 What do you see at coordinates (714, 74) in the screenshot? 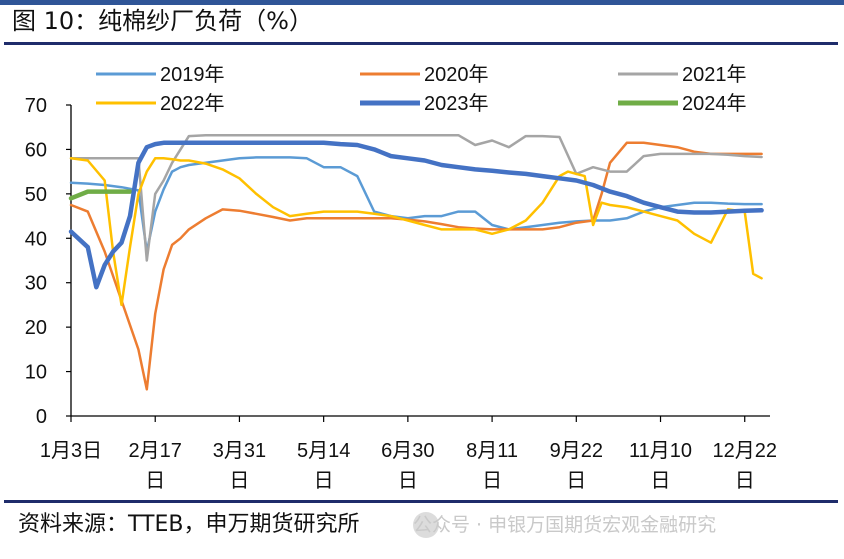
I see `legend-label: 2021年` at bounding box center [714, 74].